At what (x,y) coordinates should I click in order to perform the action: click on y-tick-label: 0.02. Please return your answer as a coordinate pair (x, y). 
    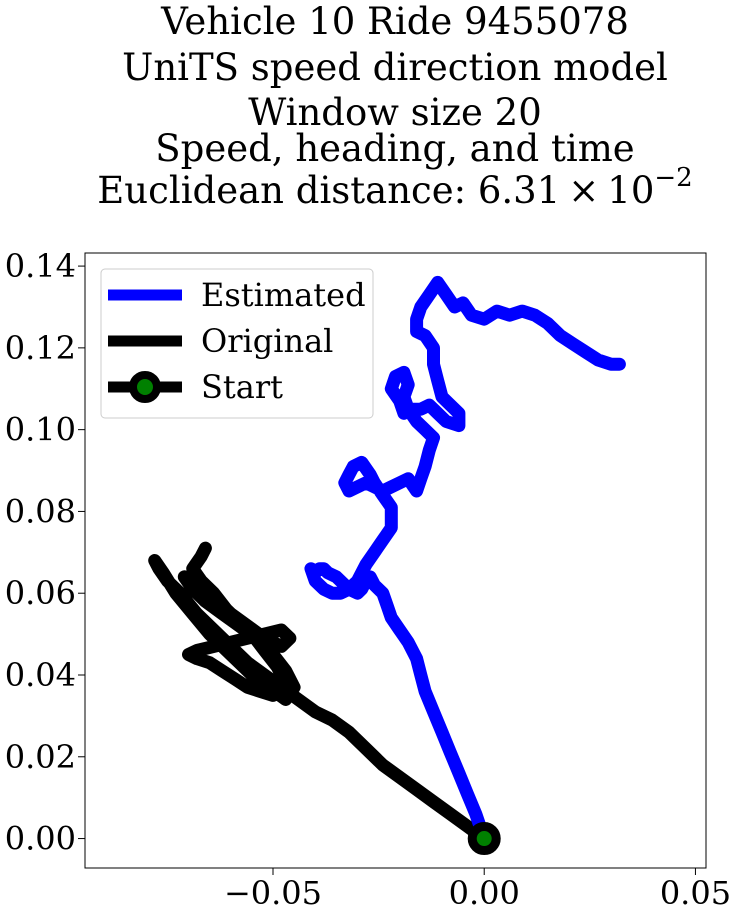
    Looking at the image, I should click on (40, 757).